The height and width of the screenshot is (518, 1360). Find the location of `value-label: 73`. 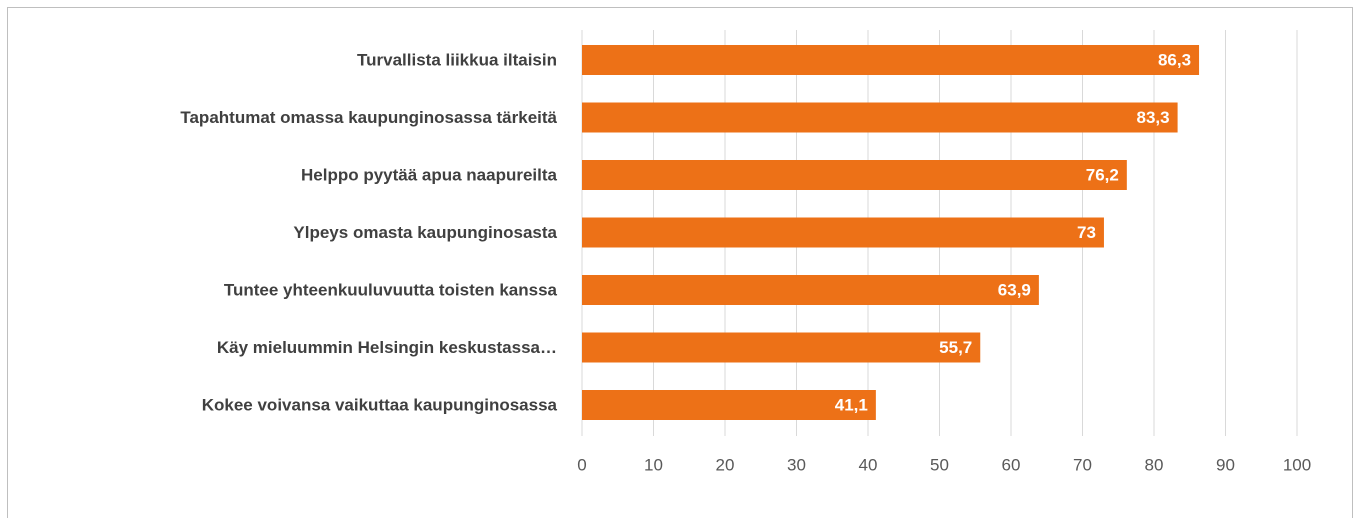

value-label: 73 is located at coordinates (1086, 232).